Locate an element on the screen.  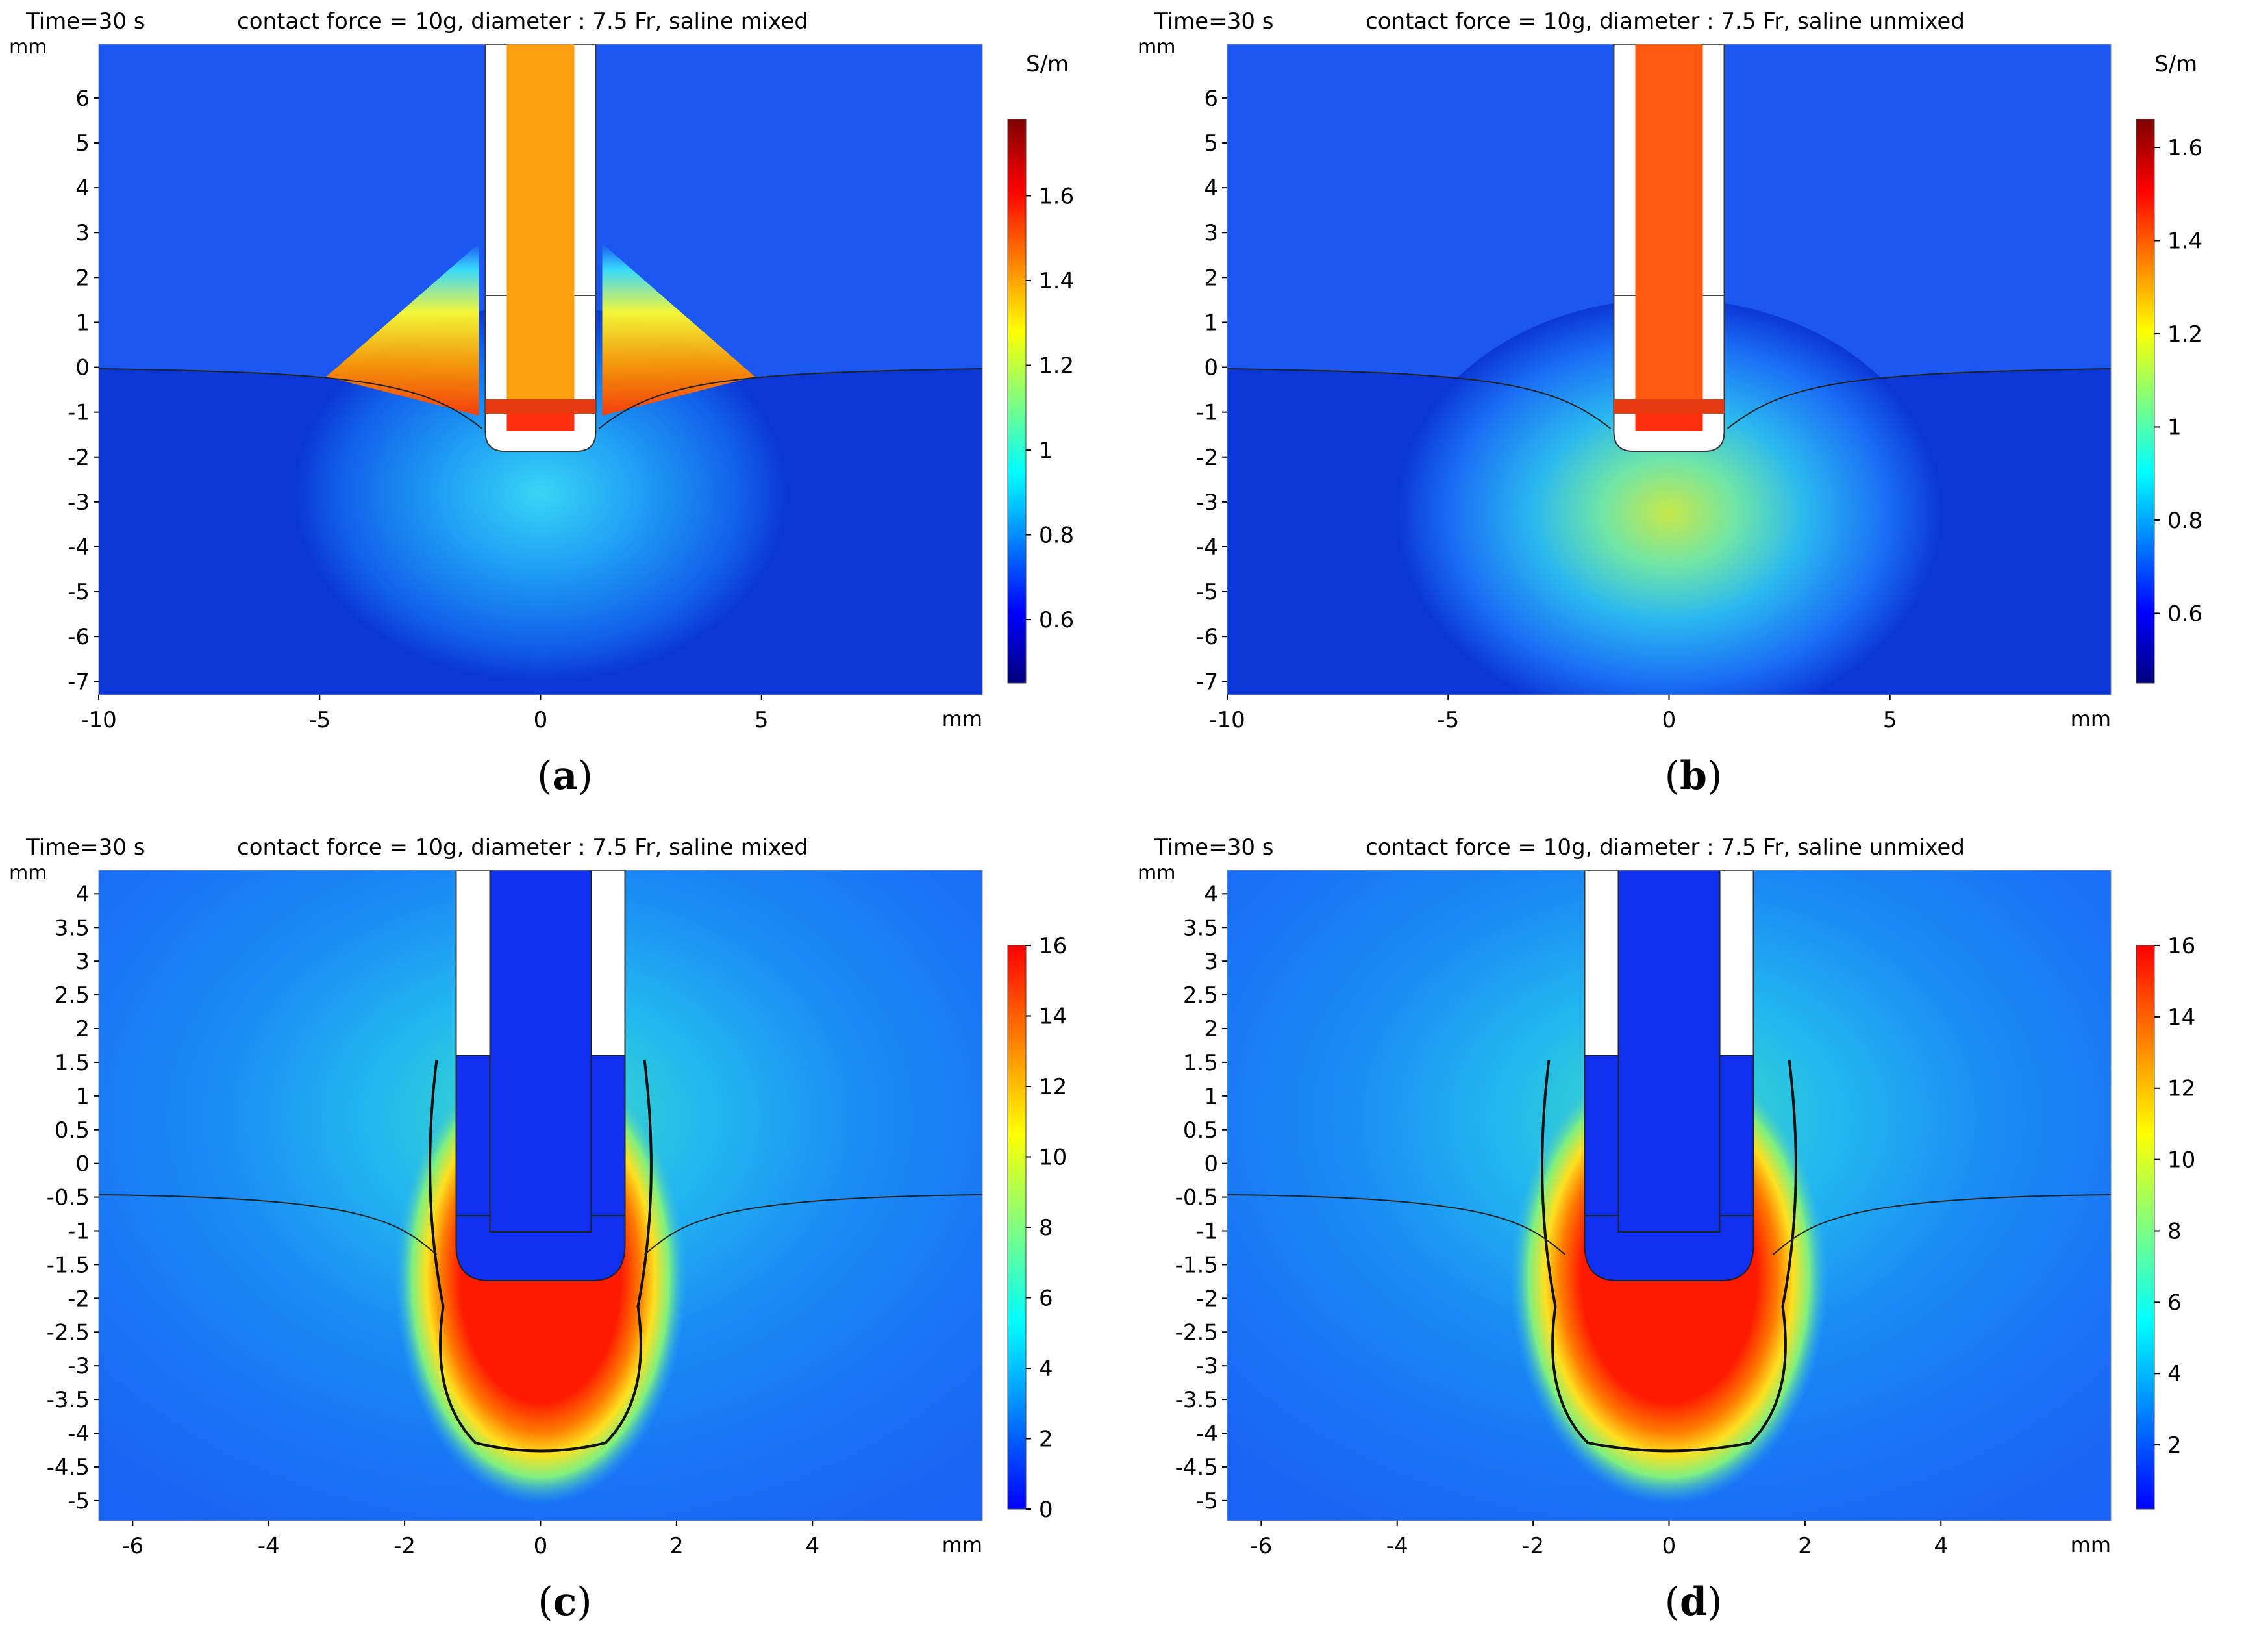
heated-wing-right is located at coordinates (678, 330).